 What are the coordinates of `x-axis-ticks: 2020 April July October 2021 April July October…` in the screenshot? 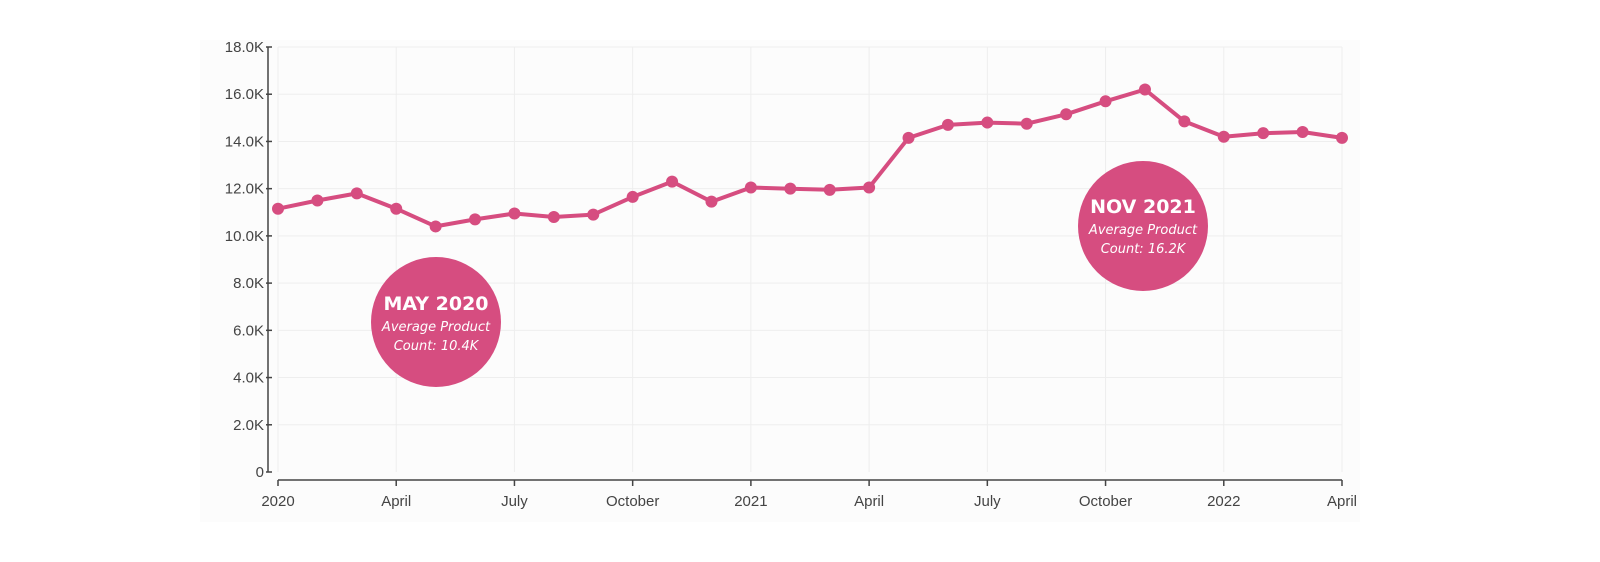 It's located at (809, 495).